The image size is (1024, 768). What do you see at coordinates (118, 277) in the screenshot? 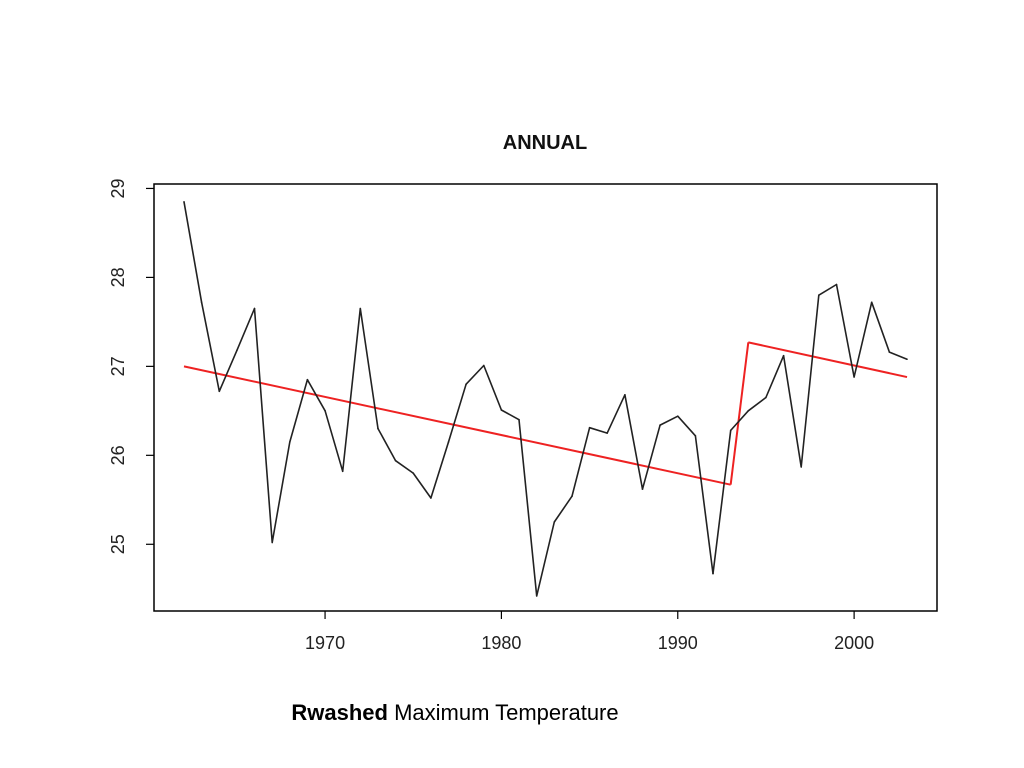
I see `y-tick-label: 28` at bounding box center [118, 277].